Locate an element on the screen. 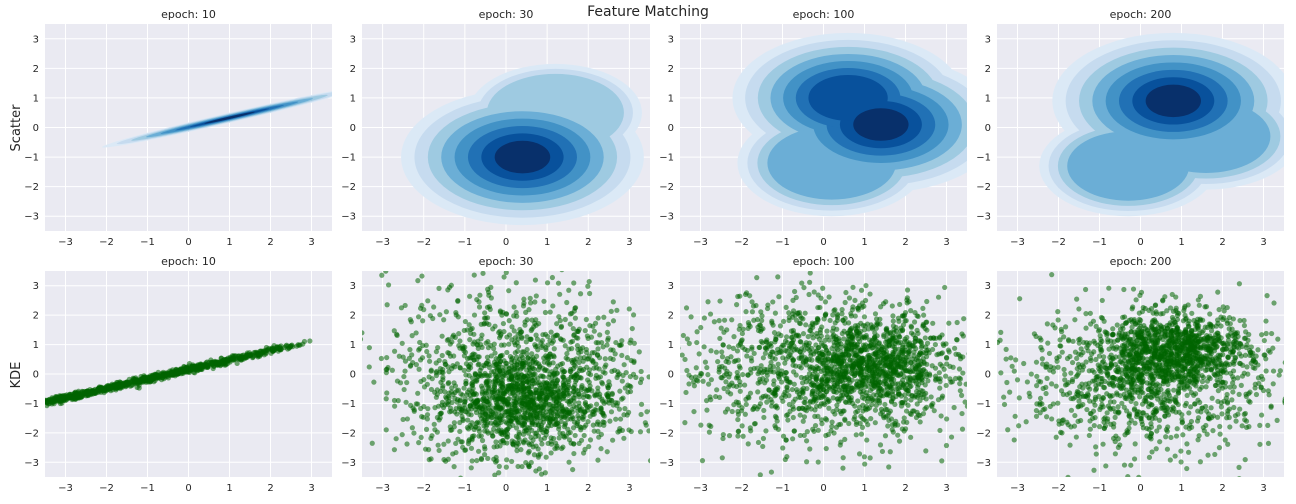 This screenshot has width=1296, height=504. y-tick-label: −1 is located at coordinates (666, 158).